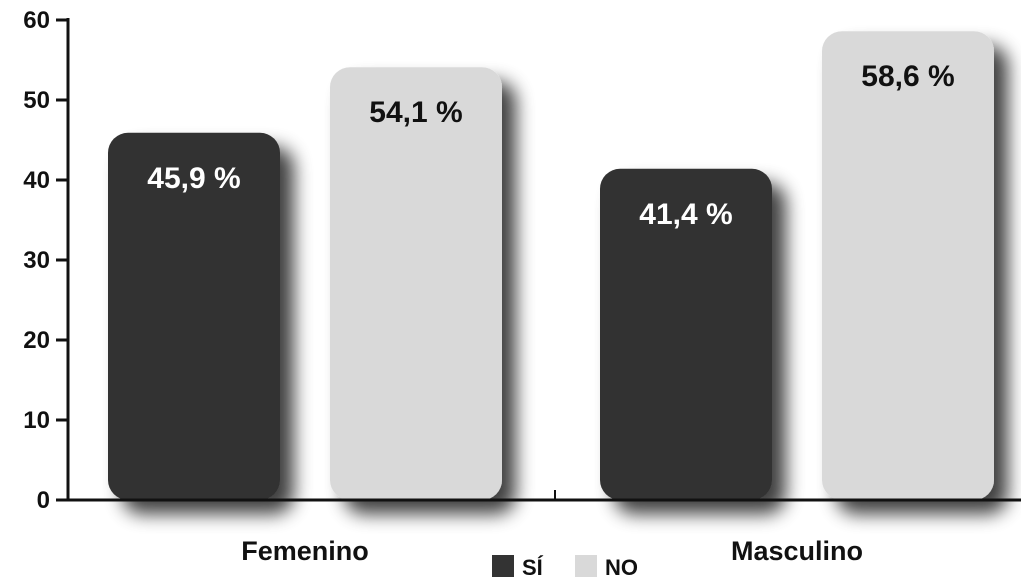  Describe the element at coordinates (908, 265) in the screenshot. I see `bar-no-masculino` at that location.